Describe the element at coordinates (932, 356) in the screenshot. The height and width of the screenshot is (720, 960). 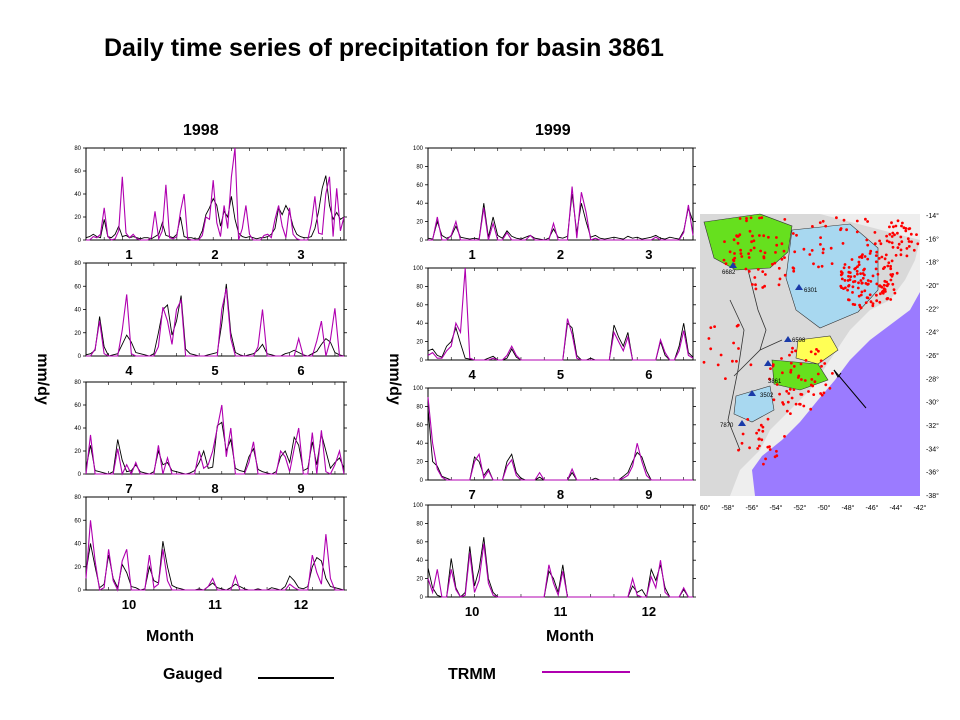
I see `map-lat-label: -26°` at that location.